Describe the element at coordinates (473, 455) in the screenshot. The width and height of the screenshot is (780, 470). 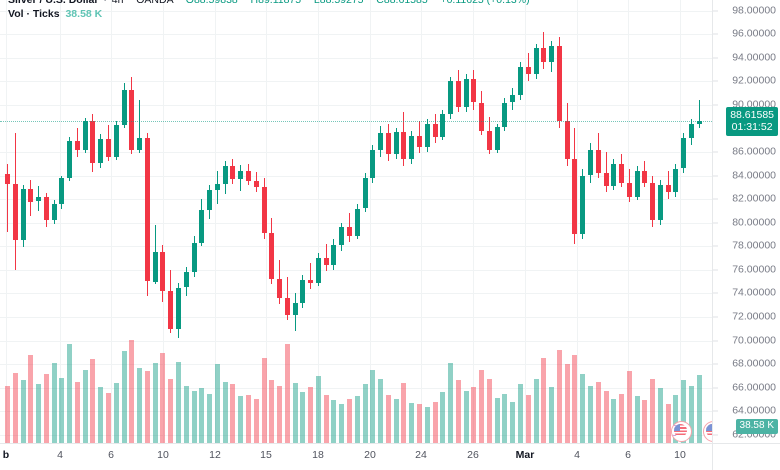
I see `time-tick-label: 26` at that location.